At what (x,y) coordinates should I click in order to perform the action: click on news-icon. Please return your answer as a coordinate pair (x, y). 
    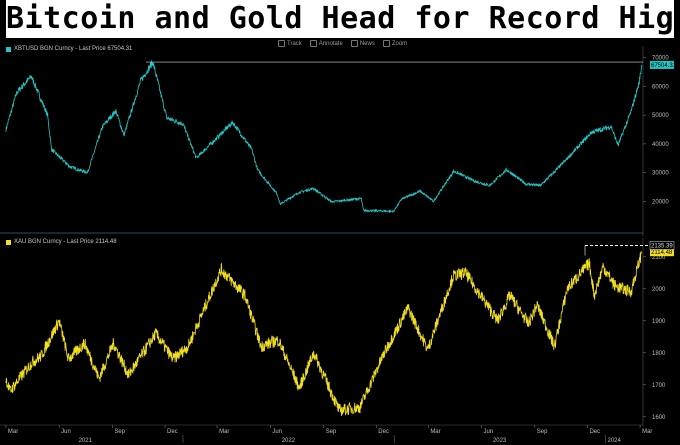
    Looking at the image, I should click on (354, 43).